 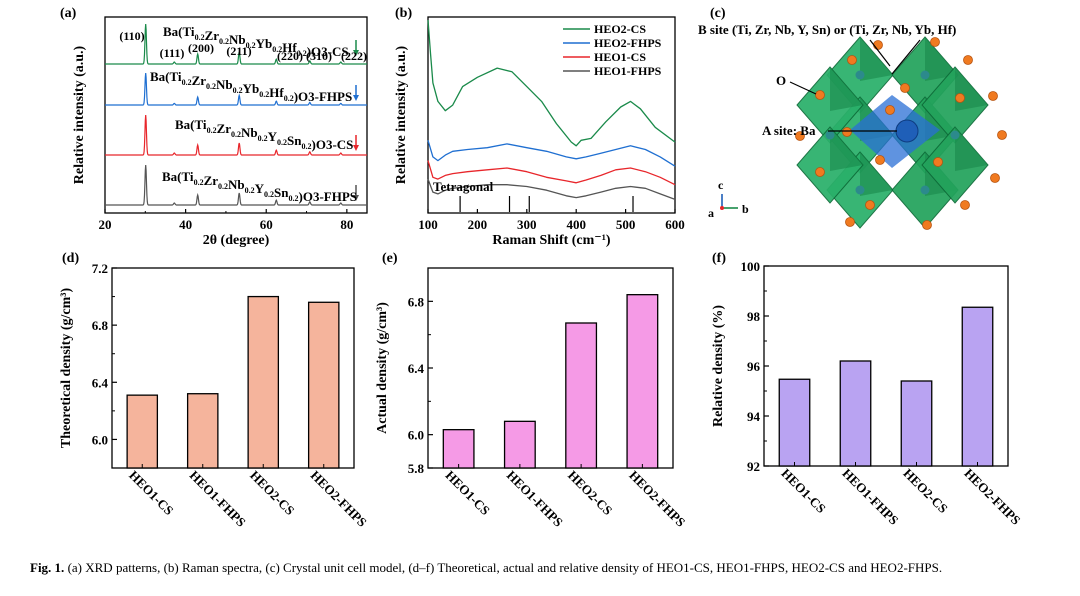 What do you see at coordinates (290, 56) in the screenshot?
I see `xrd-peak-label: (220)` at bounding box center [290, 56].